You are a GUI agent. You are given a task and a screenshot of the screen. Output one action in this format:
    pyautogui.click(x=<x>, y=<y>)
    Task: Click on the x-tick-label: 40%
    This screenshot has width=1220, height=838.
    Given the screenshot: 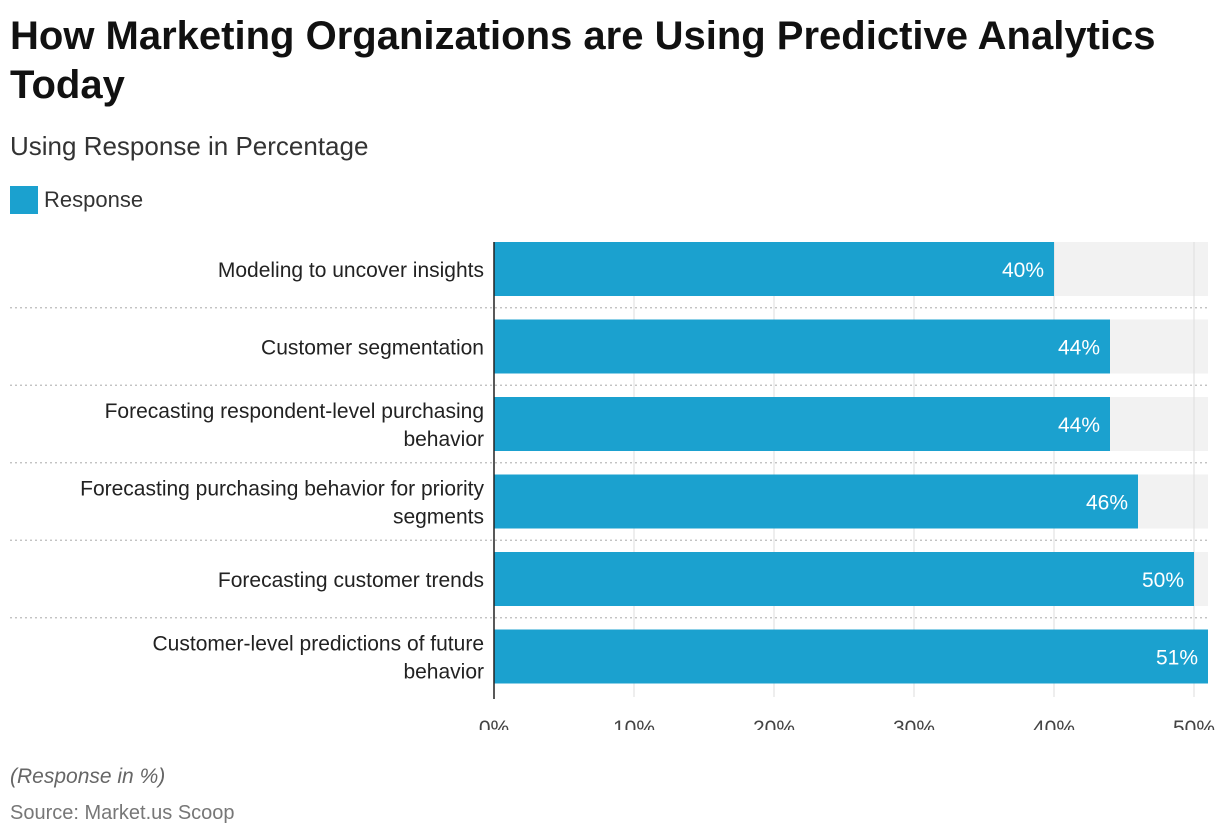 What is the action you would take?
    pyautogui.click(x=1054, y=723)
    